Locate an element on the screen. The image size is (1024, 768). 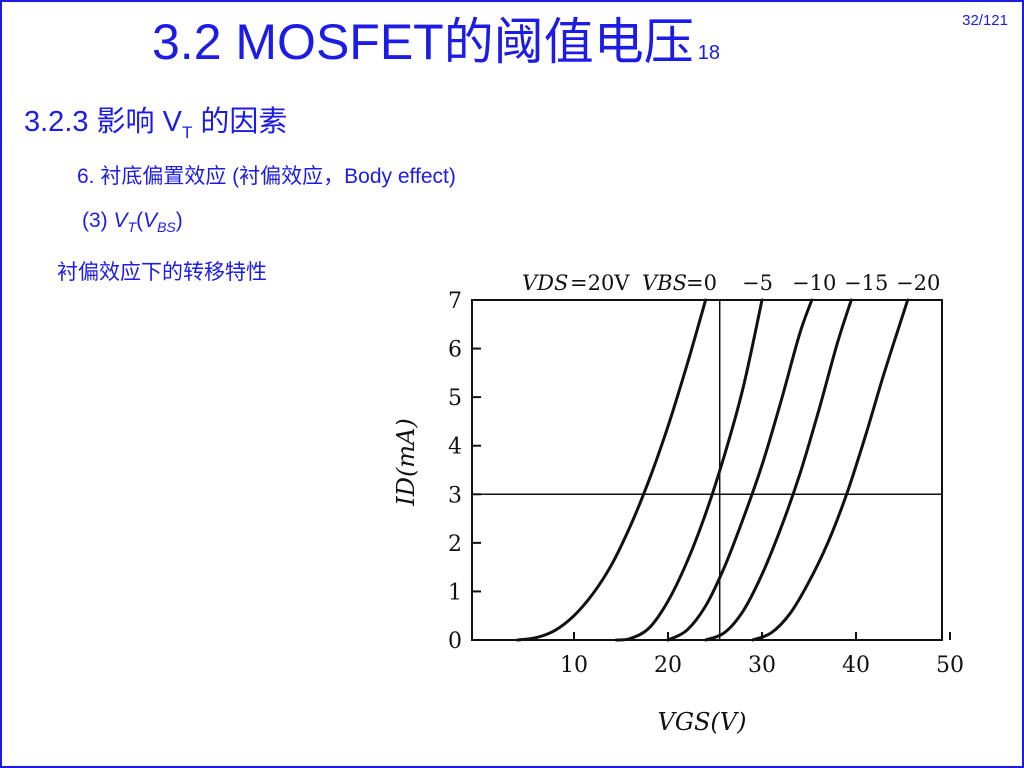
body-effect-item: 6. 衬底偏置效应 (衬偏效应，Body effect) is located at coordinates (266, 176).